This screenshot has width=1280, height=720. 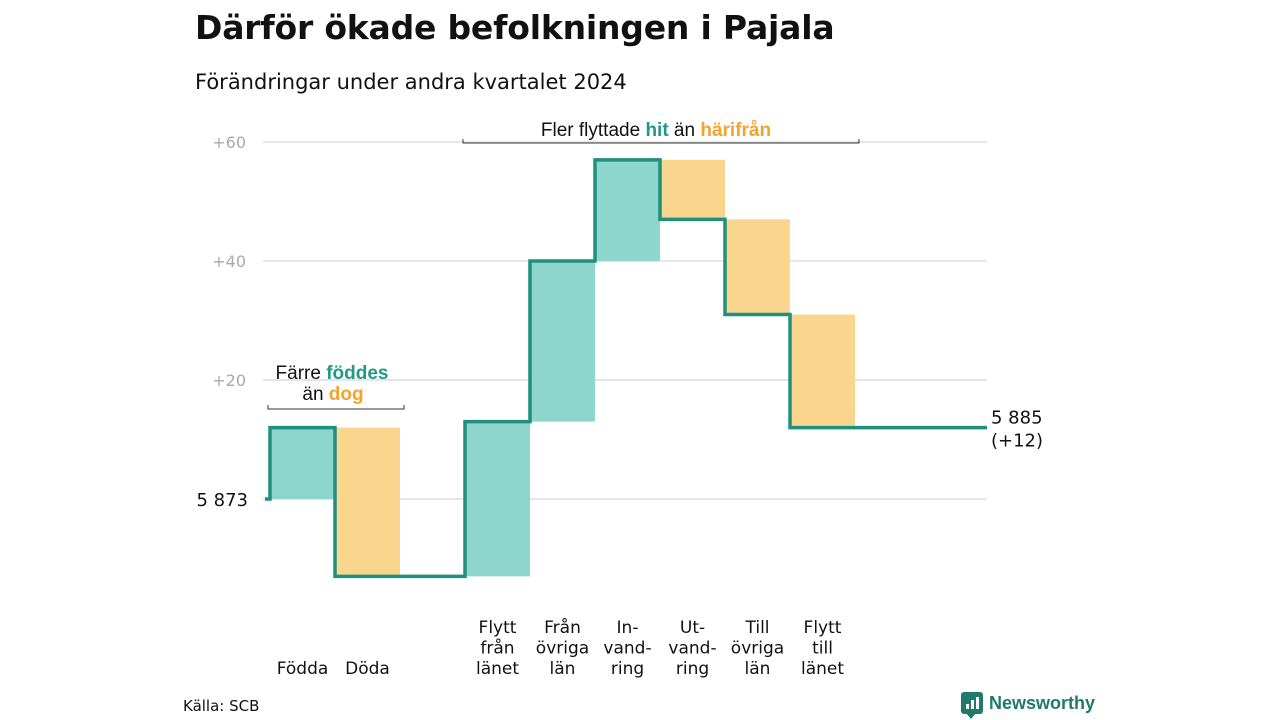 I want to click on category-label: Döda, so click(x=367, y=669).